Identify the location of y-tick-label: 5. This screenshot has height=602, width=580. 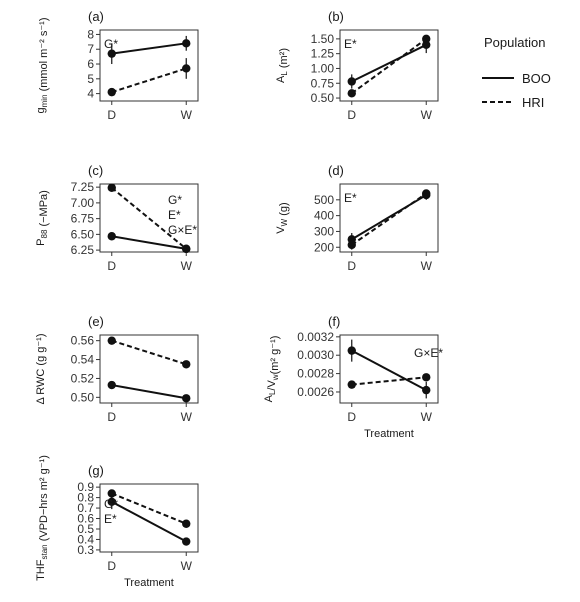
(90, 79).